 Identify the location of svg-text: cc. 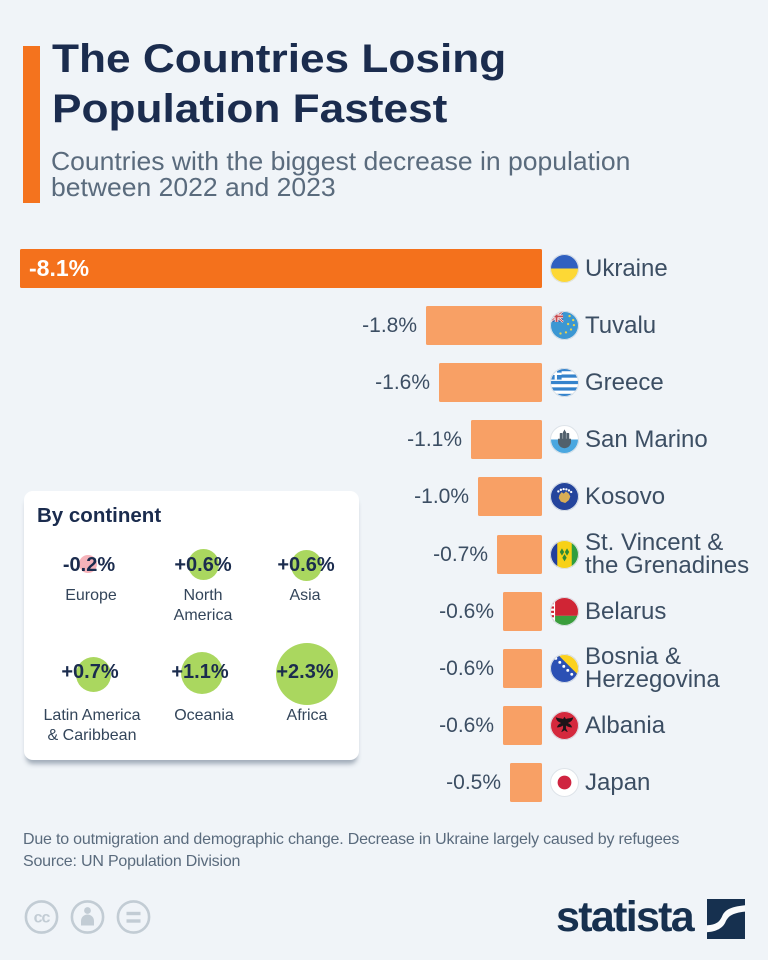
(42, 918).